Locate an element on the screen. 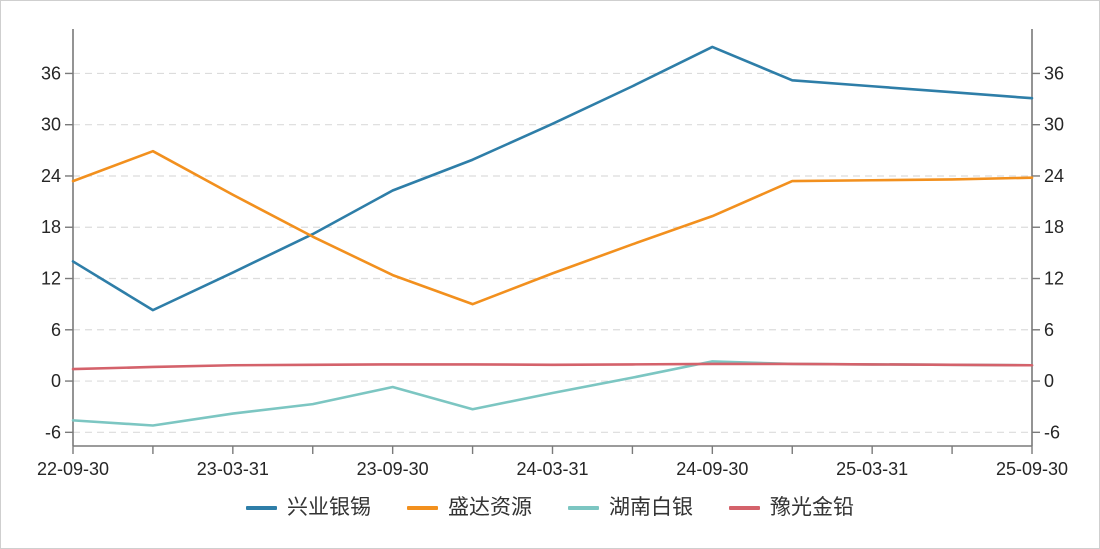 This screenshot has height=549, width=1100. legend-item-1: 盛达资源 is located at coordinates (469, 507).